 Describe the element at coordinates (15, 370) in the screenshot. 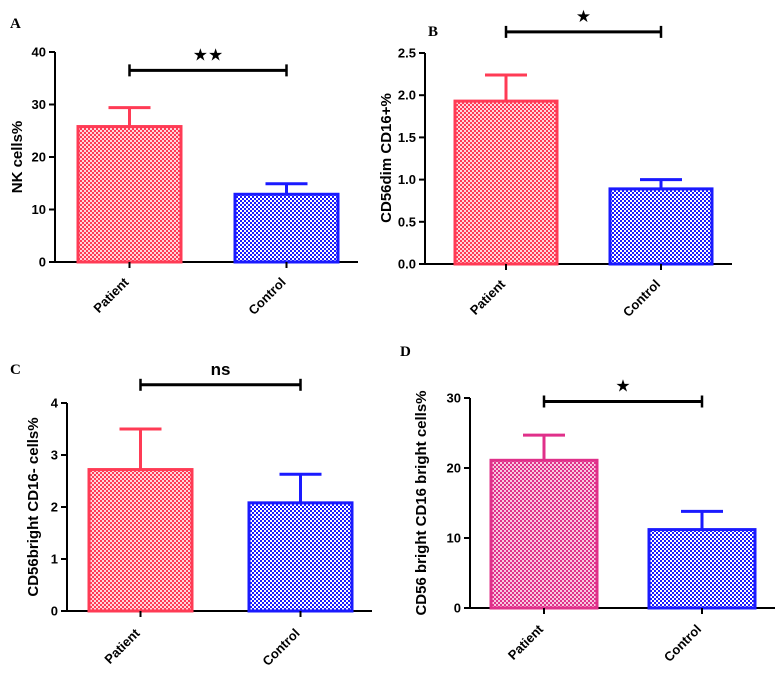

I see `panel-letter: C` at that location.